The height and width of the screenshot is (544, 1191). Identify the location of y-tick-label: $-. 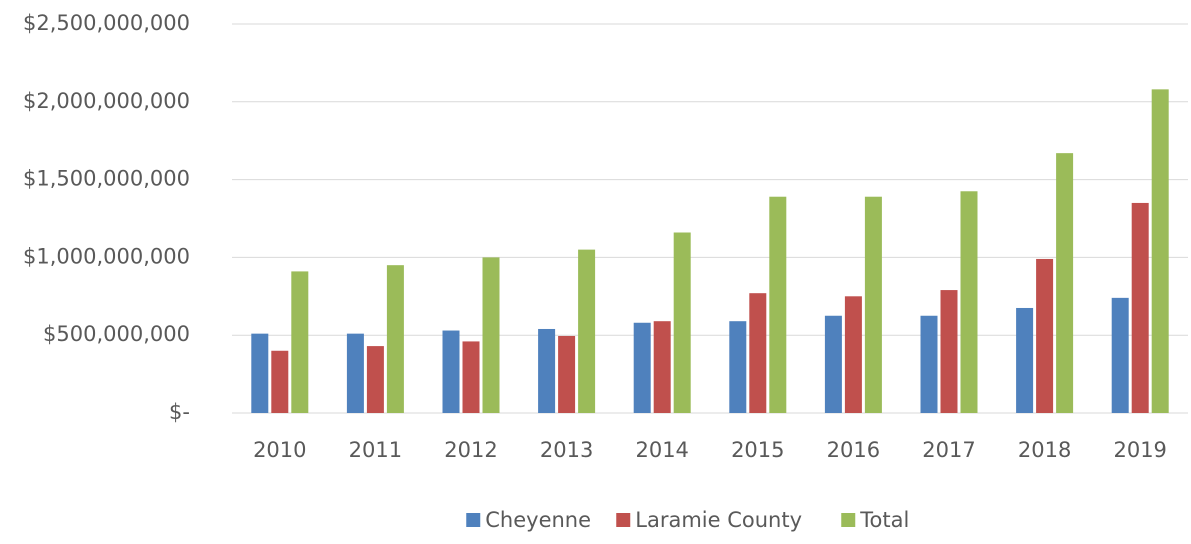
(179, 412).